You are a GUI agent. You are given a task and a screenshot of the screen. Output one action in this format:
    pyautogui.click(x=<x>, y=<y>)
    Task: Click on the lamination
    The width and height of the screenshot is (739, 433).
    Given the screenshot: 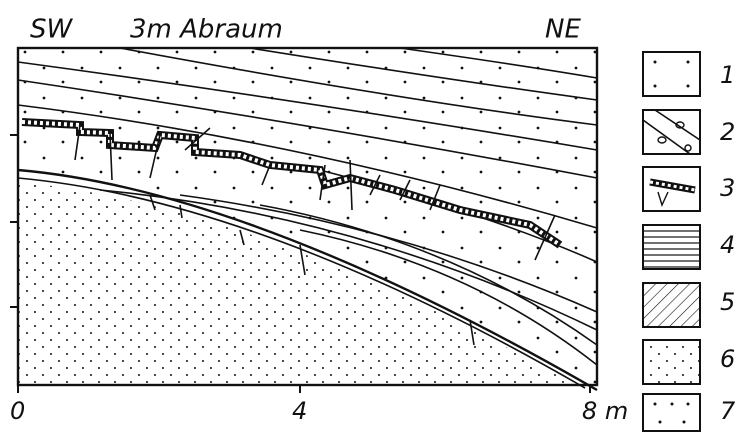 What is the action you would take?
    pyautogui.click(x=448, y=297)
    